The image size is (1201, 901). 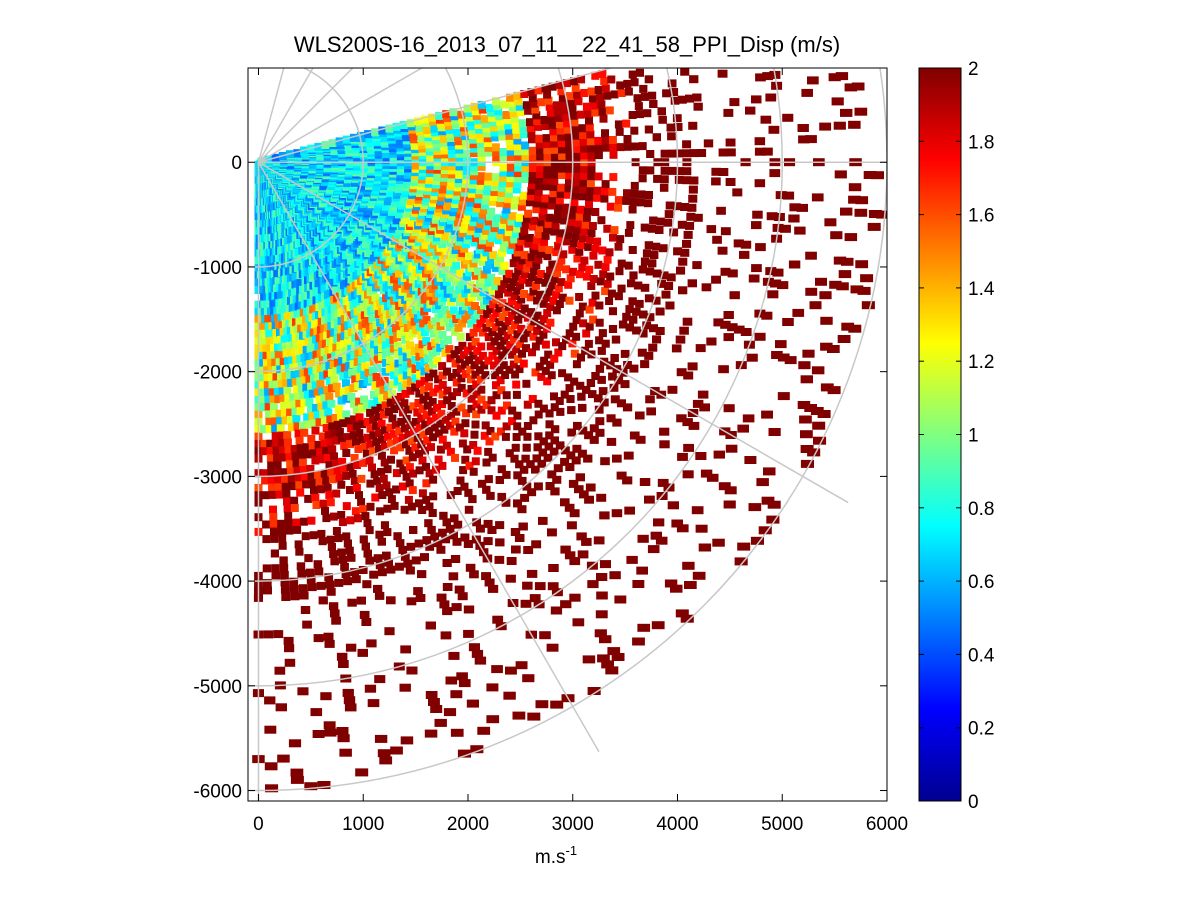 What do you see at coordinates (973, 69) in the screenshot?
I see `colorbar-tick-label: 2` at bounding box center [973, 69].